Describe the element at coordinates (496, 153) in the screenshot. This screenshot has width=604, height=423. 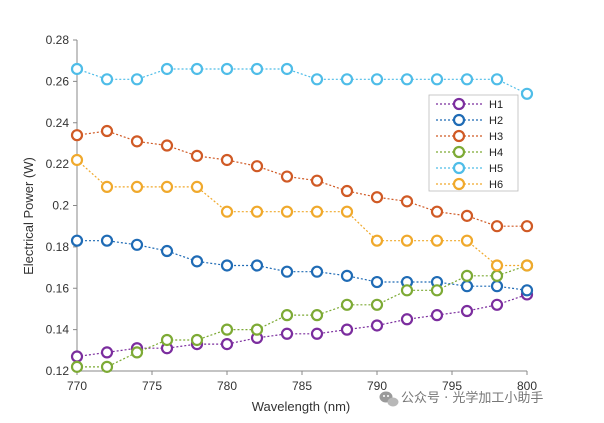
I see `legend-label: H4` at that location.